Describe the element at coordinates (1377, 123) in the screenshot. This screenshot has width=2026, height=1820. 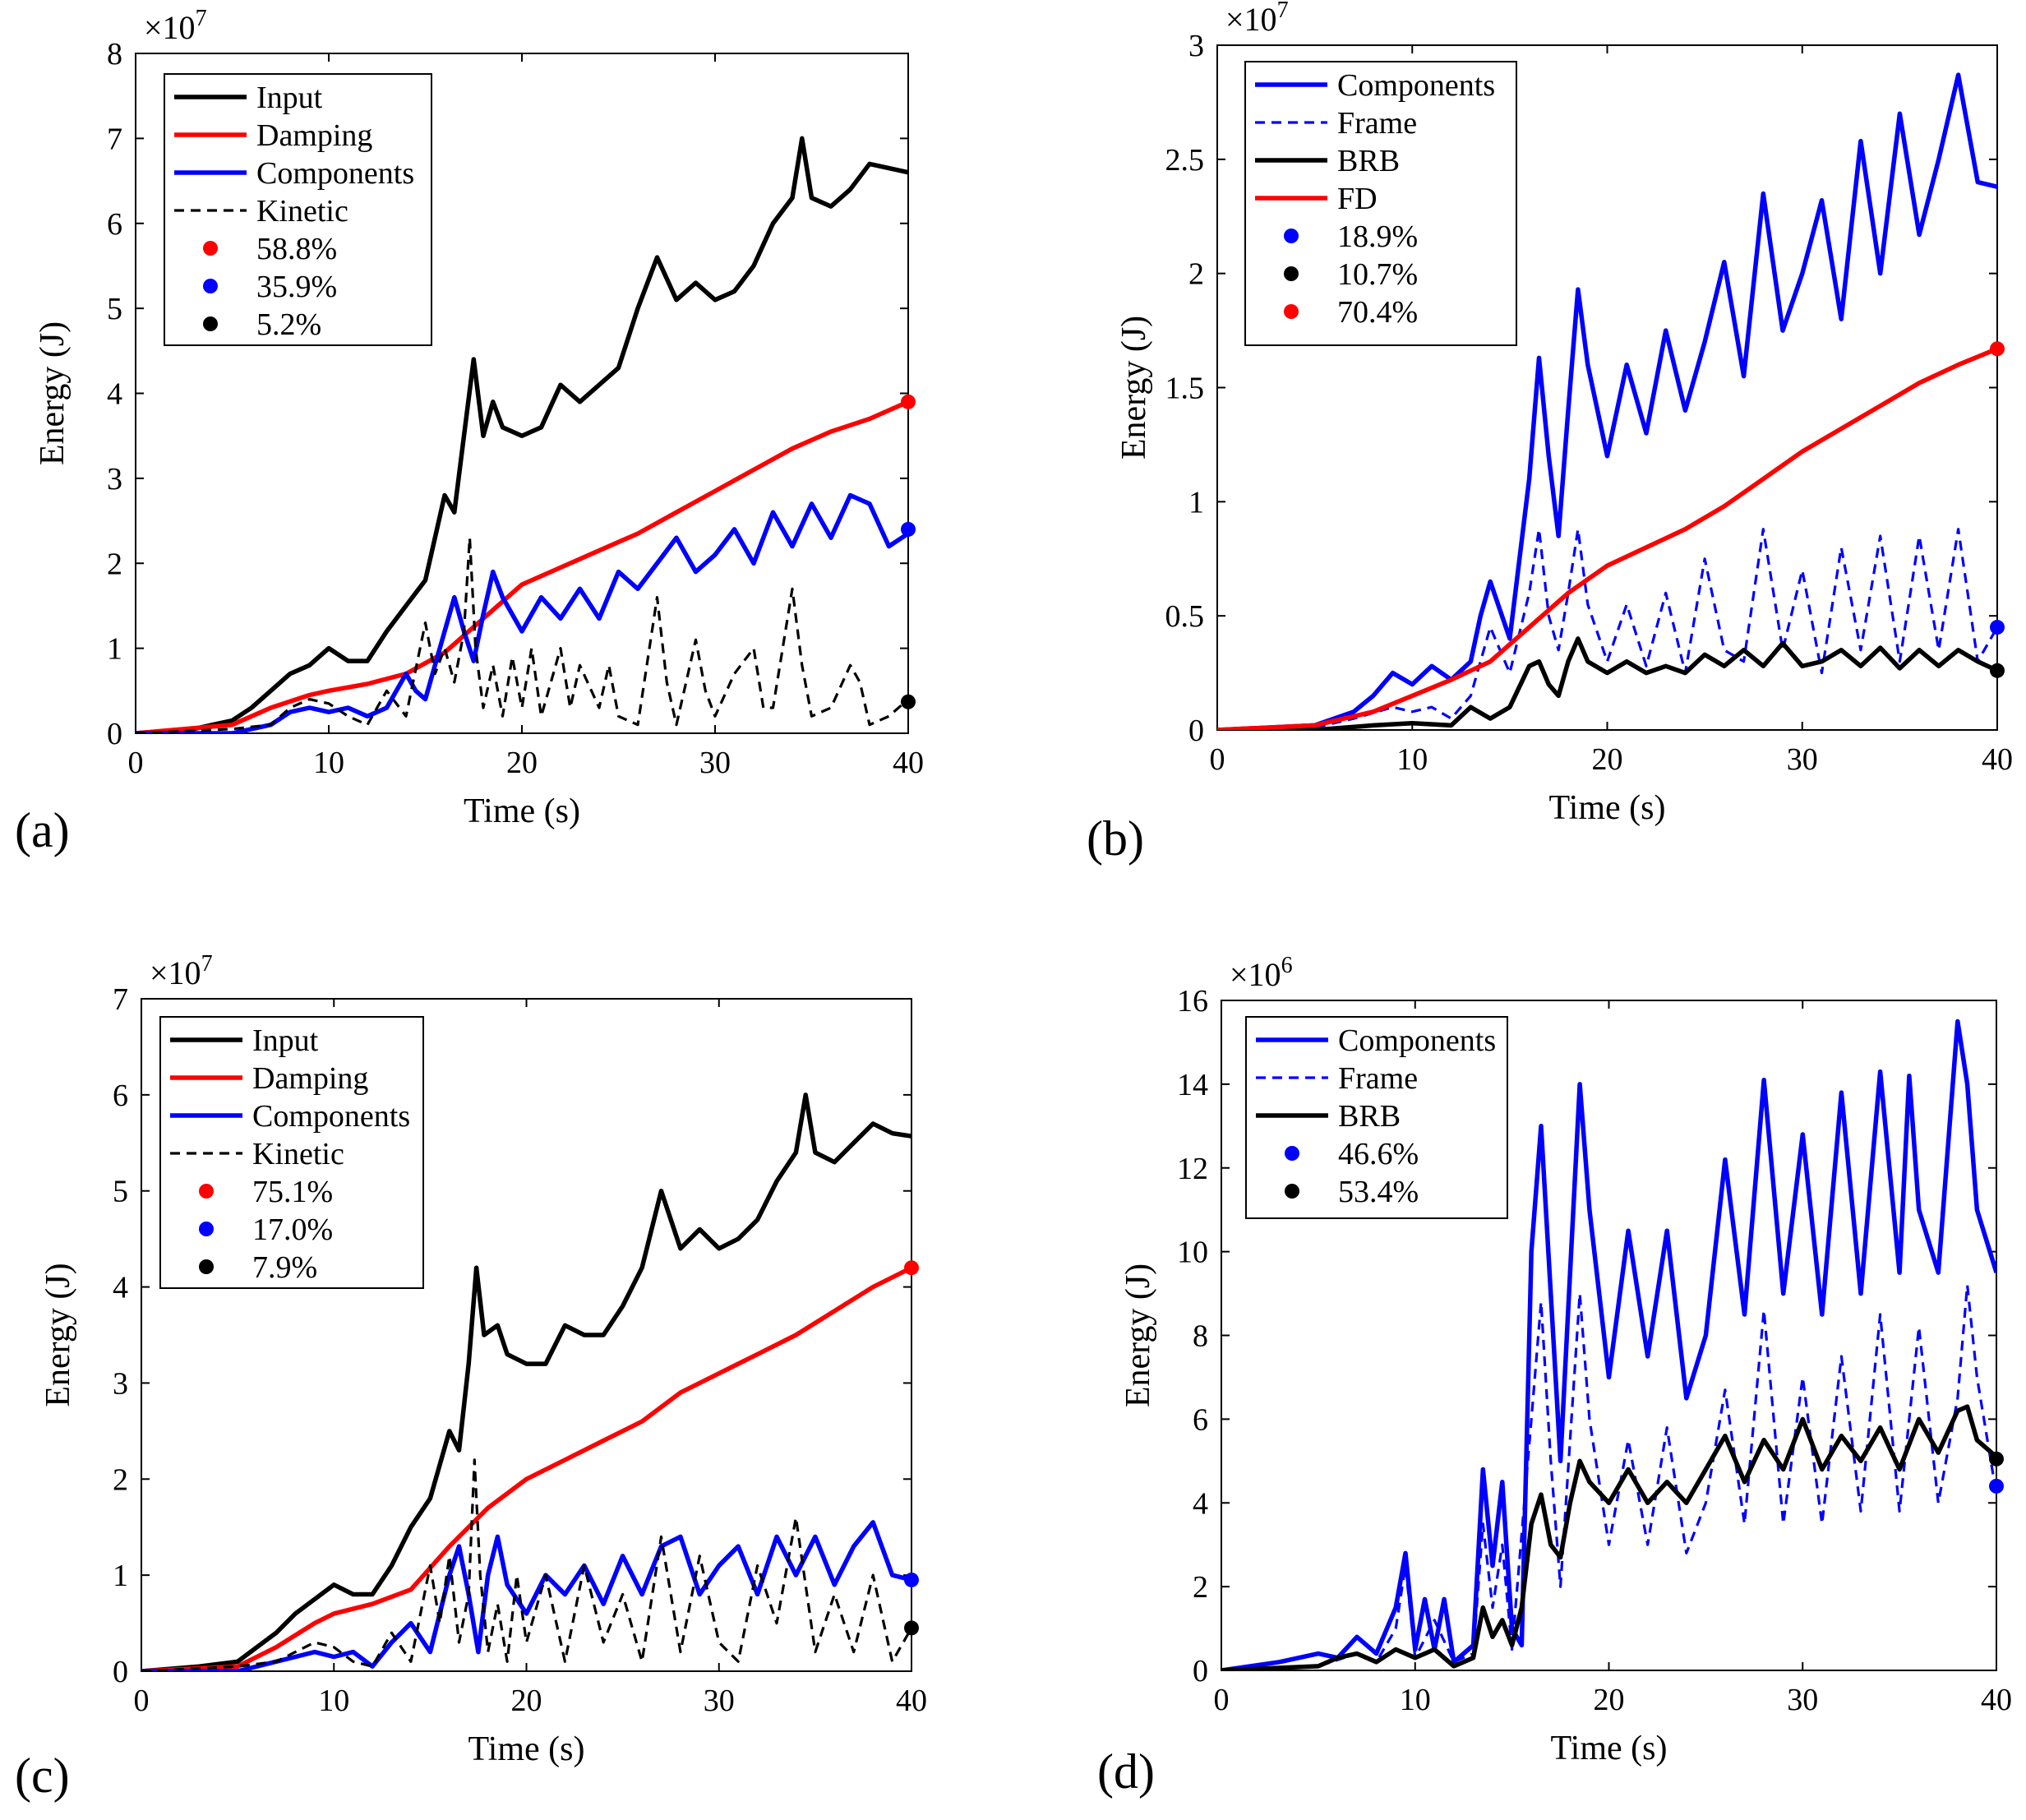
I see `legend-label: Frame` at that location.